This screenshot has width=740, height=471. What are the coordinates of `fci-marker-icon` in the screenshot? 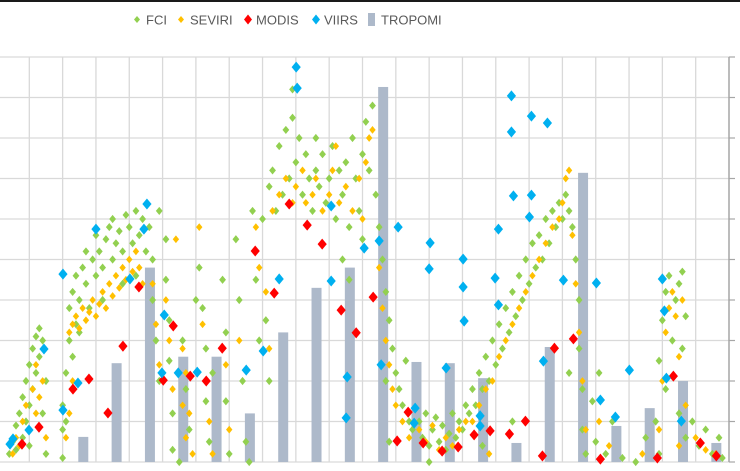 It's located at (137, 19).